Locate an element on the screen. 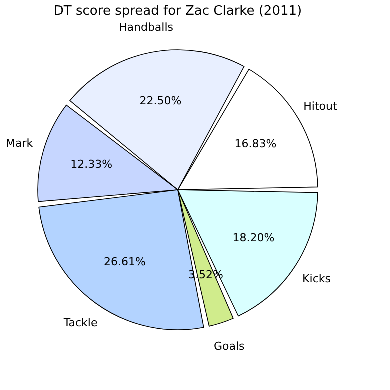 Image resolution: width=390 pixels, height=390 pixels. slice-label: Hitout is located at coordinates (321, 106).